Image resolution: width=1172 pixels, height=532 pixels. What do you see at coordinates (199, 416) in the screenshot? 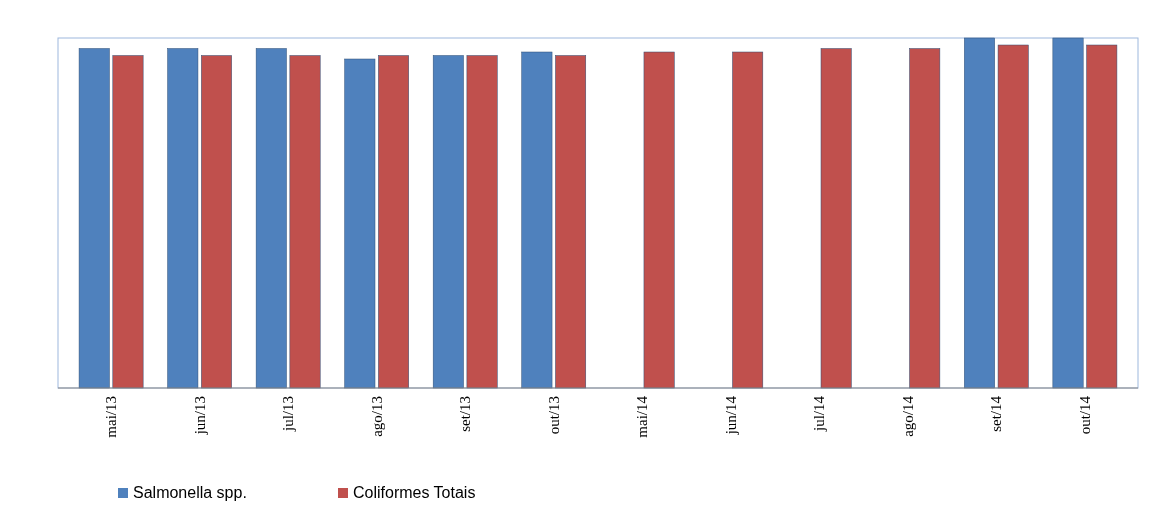
I see `x-tick-label: jun/13` at bounding box center [199, 416].